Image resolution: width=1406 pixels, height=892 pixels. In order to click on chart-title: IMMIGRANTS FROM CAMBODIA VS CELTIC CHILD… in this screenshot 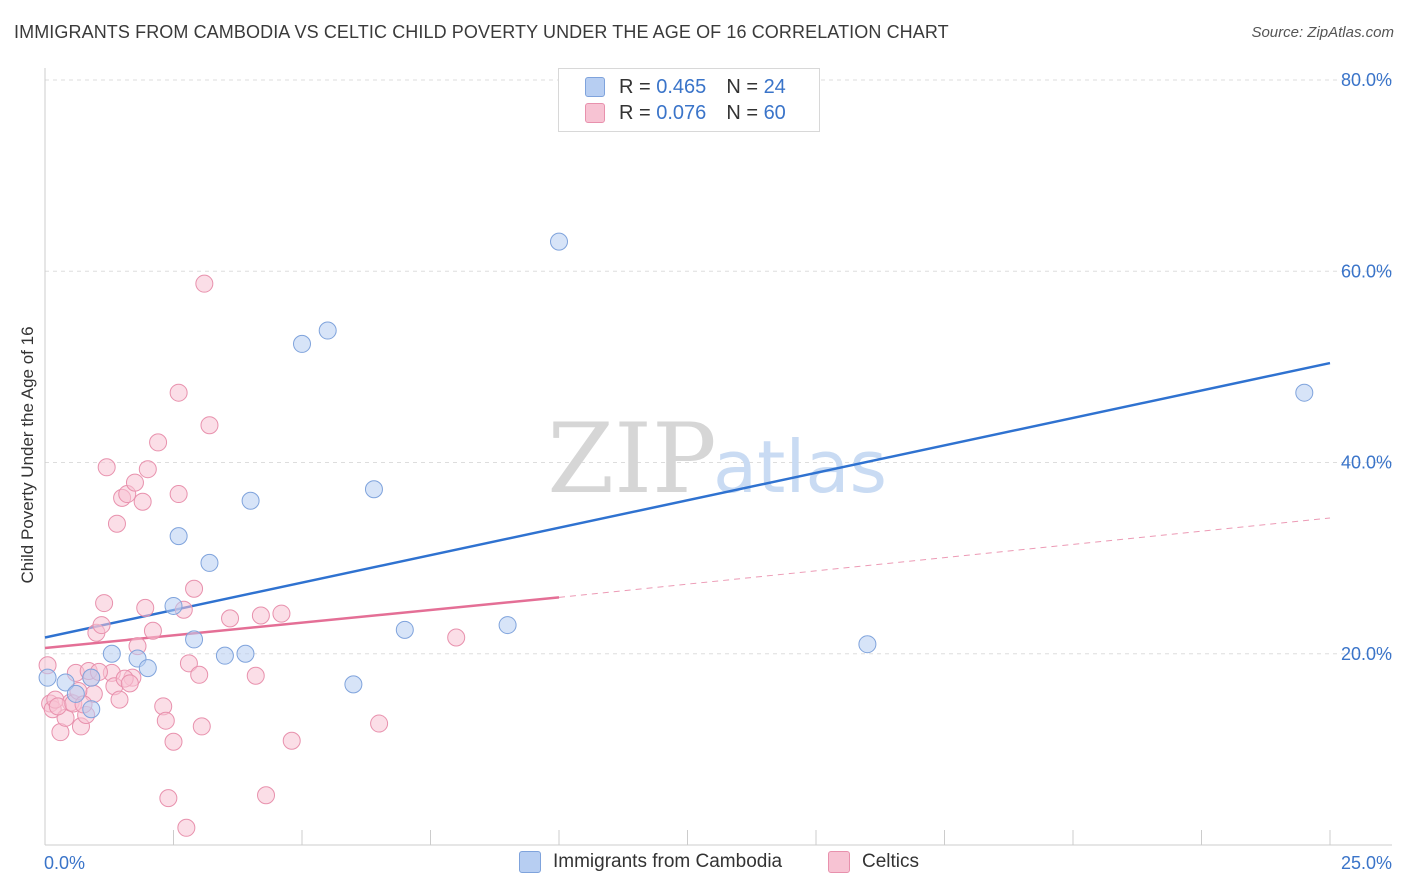, I will do `click(481, 32)`.